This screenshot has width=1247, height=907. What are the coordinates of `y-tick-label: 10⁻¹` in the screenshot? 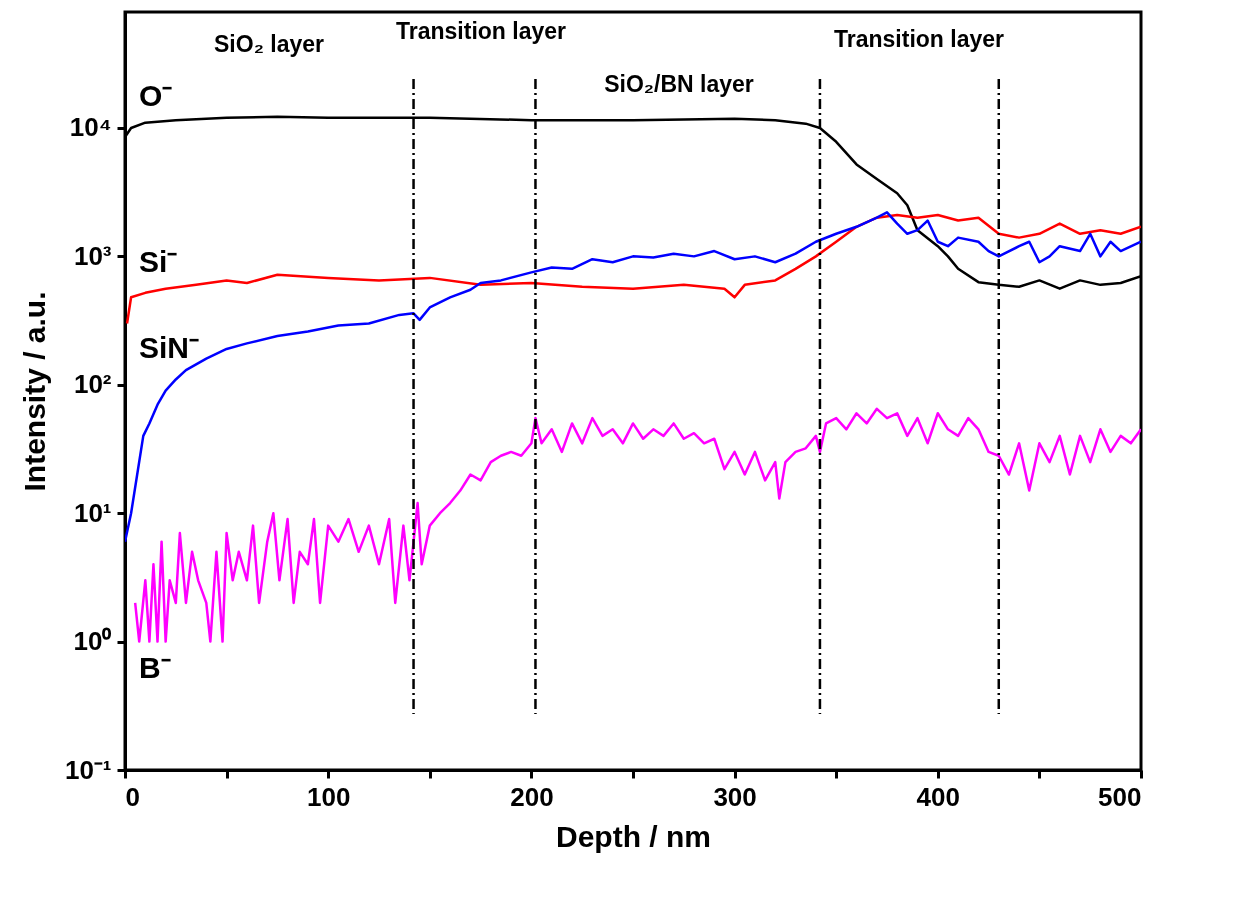 It's located at (88, 769).